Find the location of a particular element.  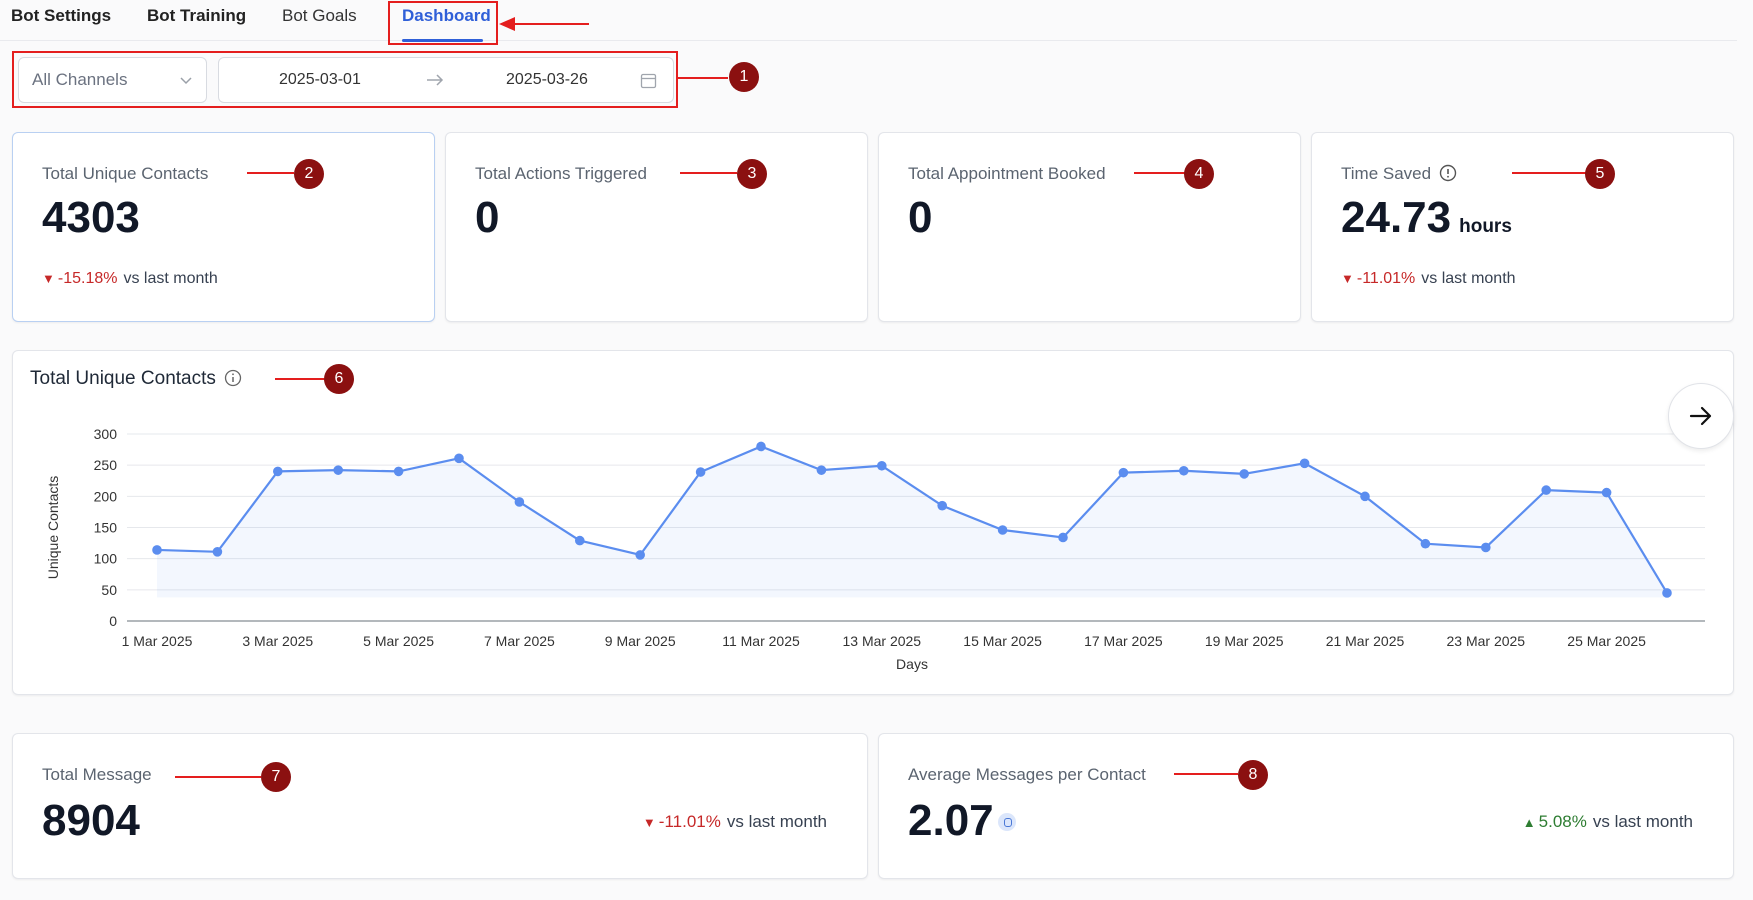

x-axis-title: Days is located at coordinates (912, 664).